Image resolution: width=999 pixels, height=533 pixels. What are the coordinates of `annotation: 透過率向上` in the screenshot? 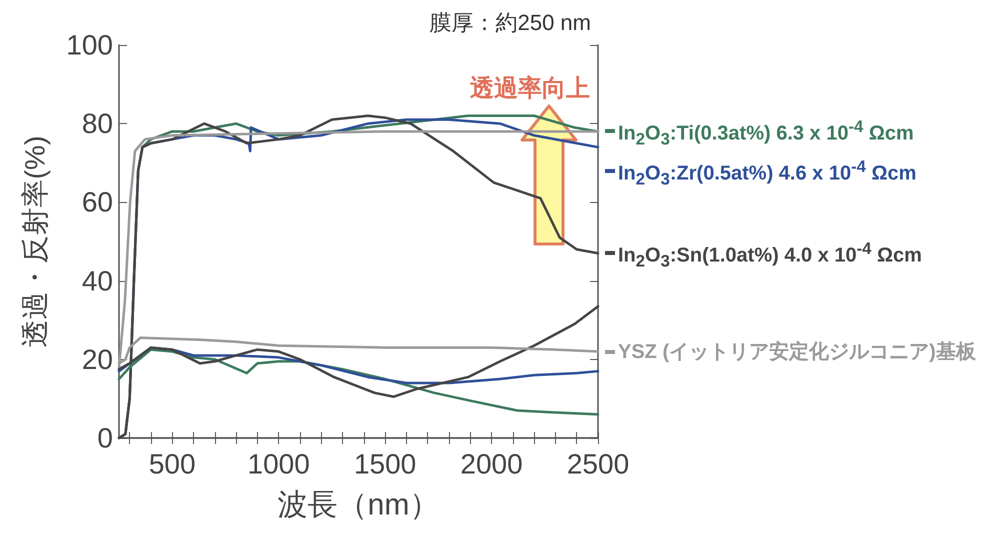 It's located at (530, 89).